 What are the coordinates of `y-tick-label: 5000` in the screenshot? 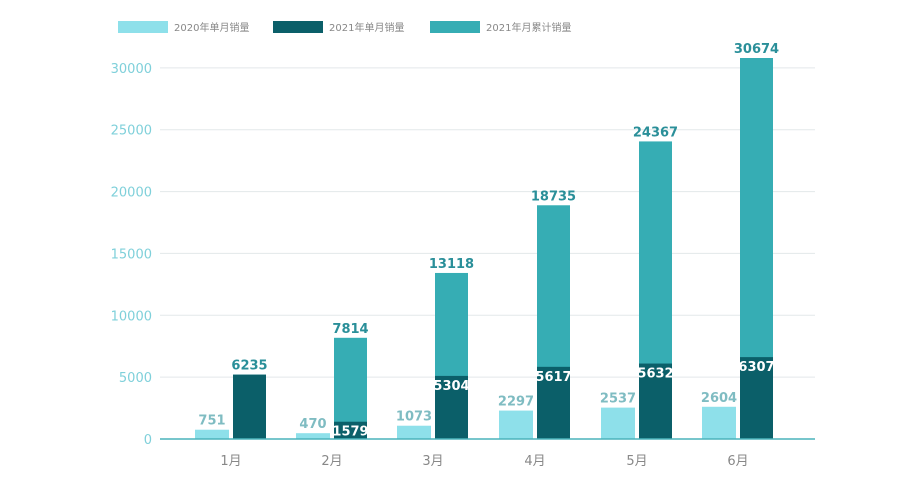 It's located at (135, 378).